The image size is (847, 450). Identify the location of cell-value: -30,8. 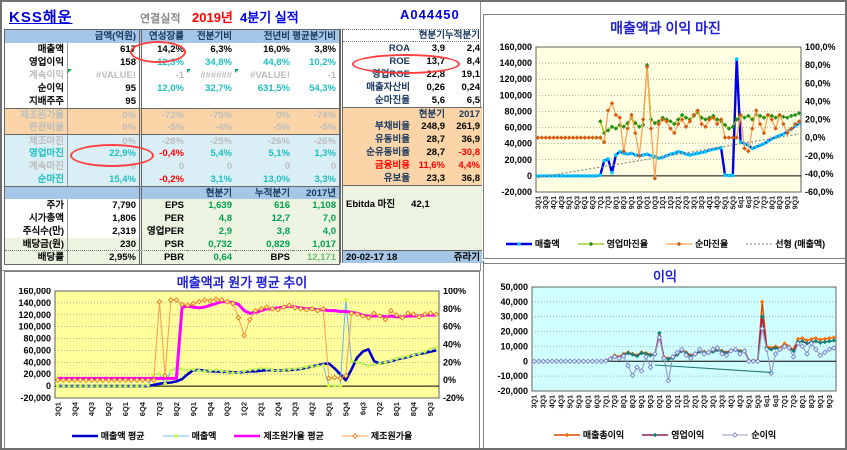
(465, 152).